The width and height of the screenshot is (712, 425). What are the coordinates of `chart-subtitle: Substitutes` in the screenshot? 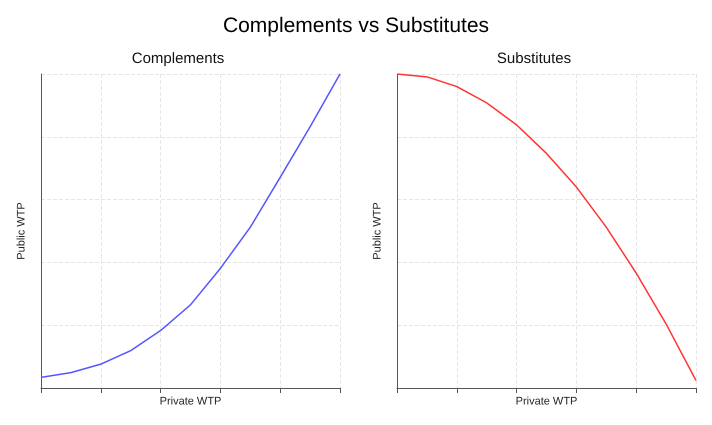 It's located at (534, 58).